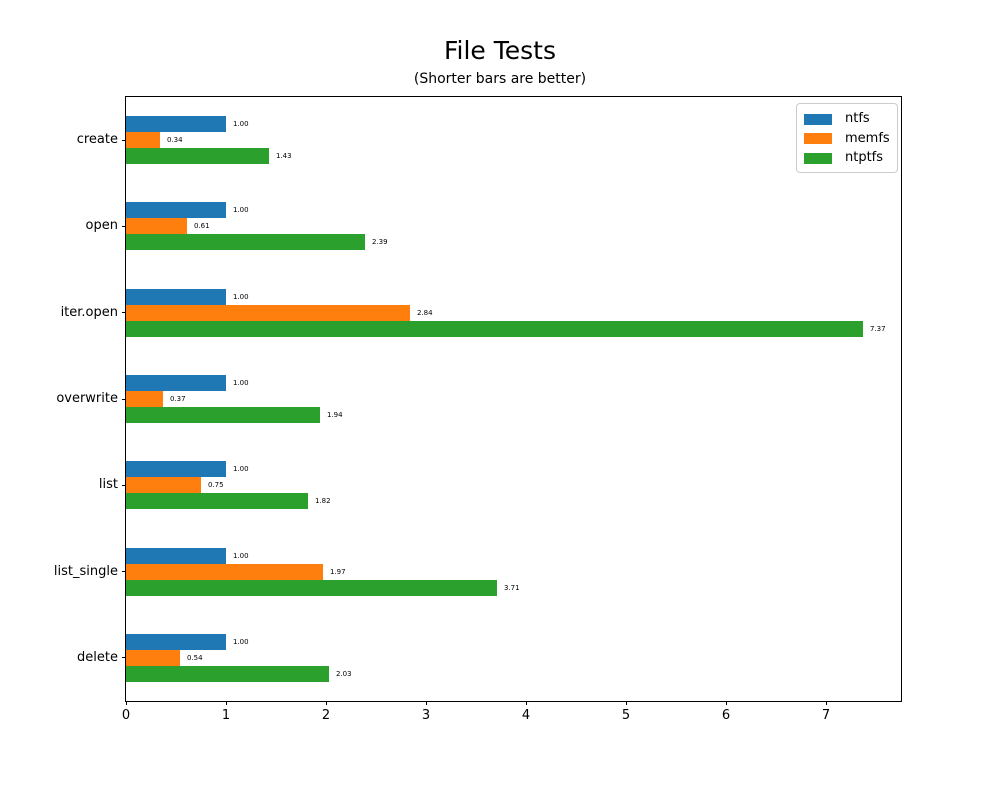  Describe the element at coordinates (176, 383) in the screenshot. I see `bar-ntfs-overwrite` at that location.